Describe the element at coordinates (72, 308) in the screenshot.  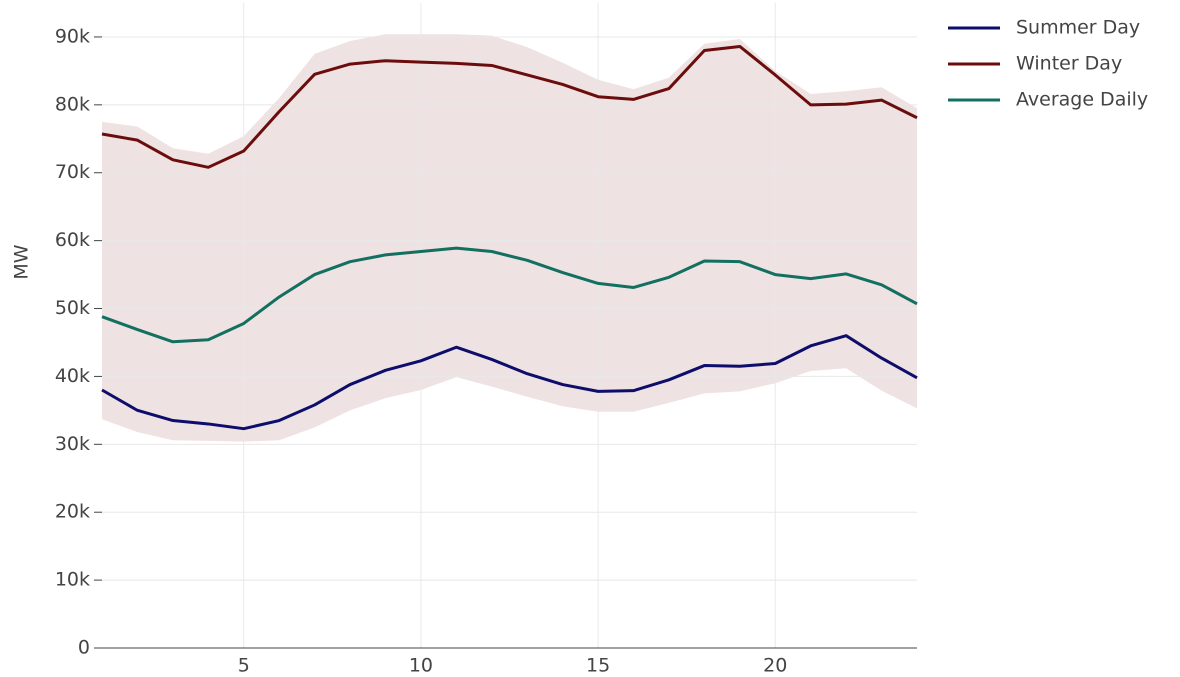
I see `y-tick-label: 50k` at that location.